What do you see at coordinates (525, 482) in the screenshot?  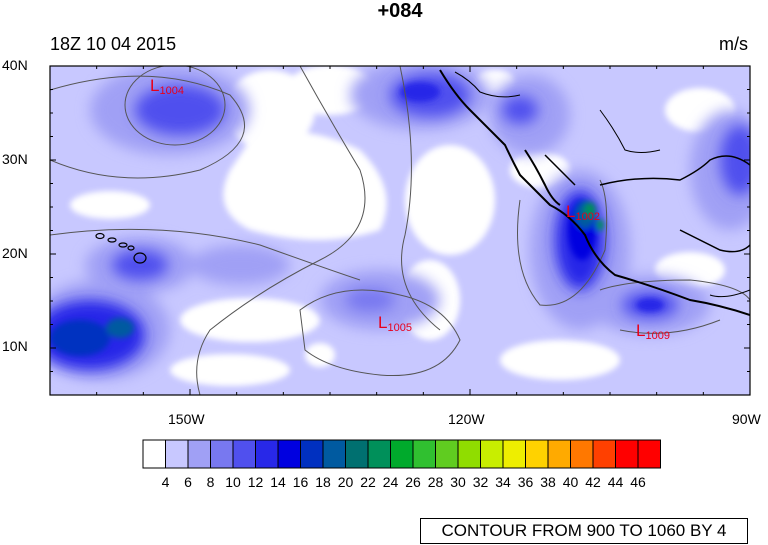 I see `colorbar-label: 36` at bounding box center [525, 482].